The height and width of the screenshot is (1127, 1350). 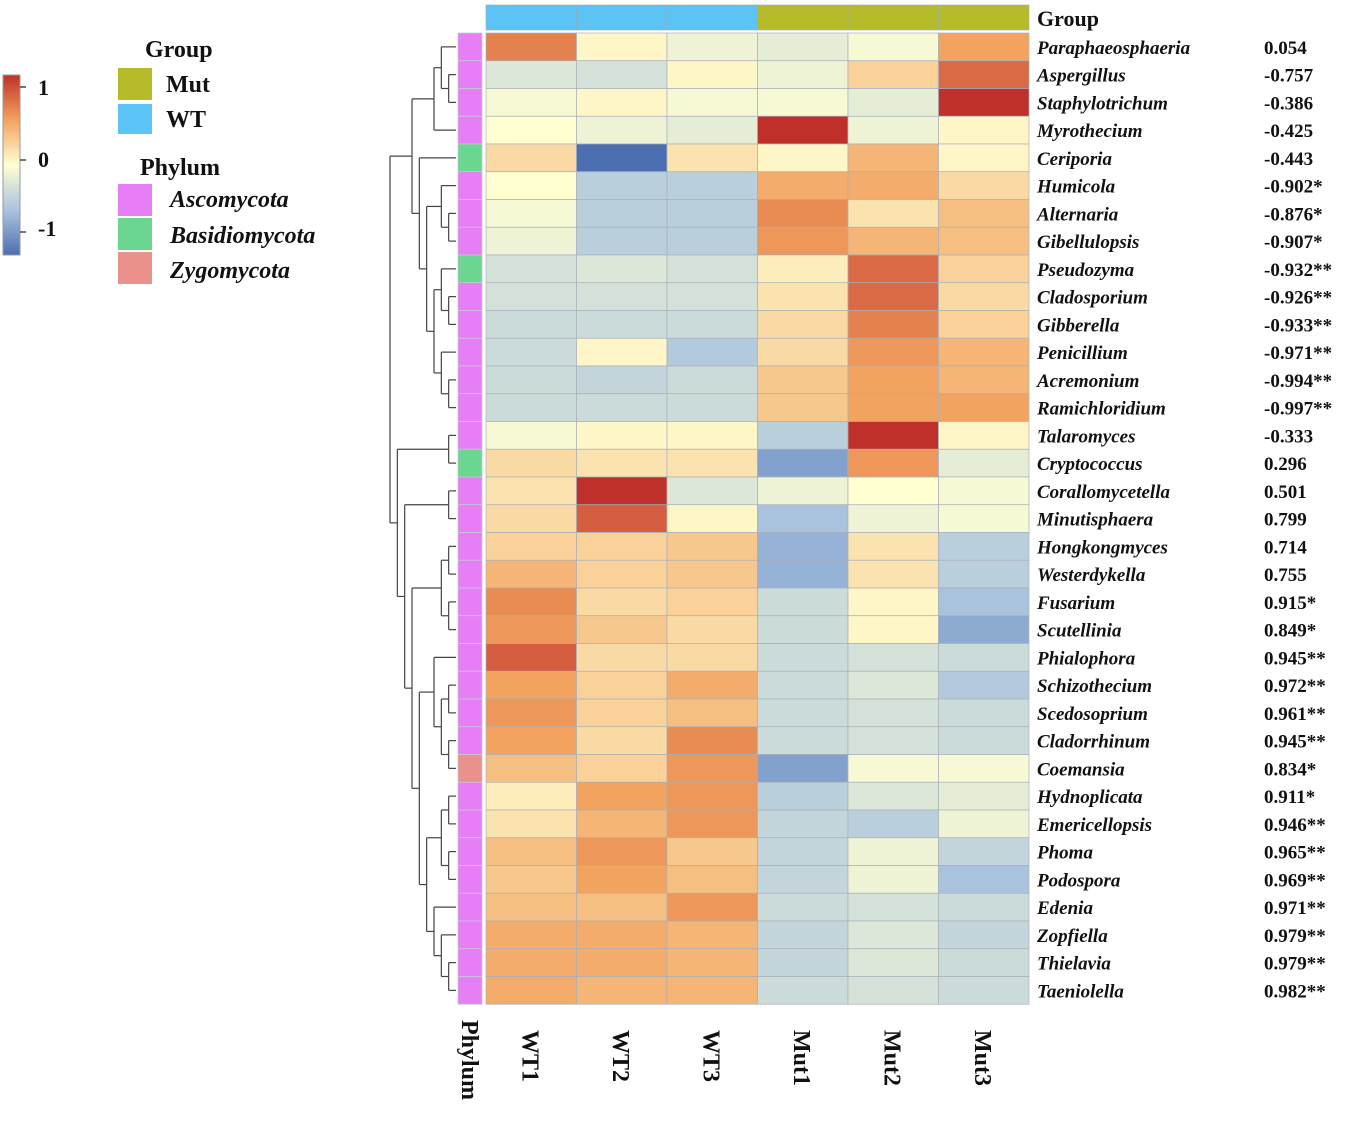 What do you see at coordinates (1290, 769) in the screenshot?
I see `correlation-label: 0.834*` at bounding box center [1290, 769].